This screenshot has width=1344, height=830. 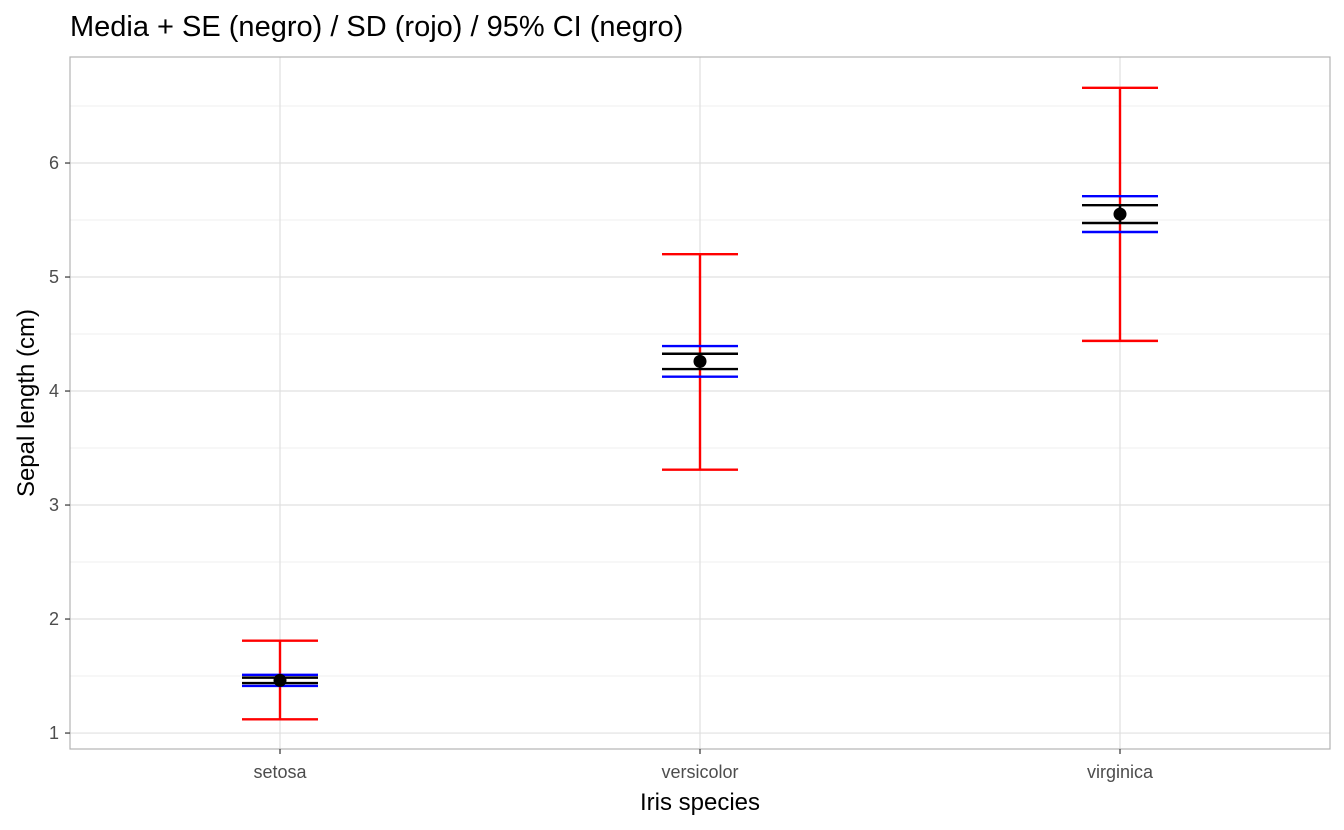 I want to click on x-tick-label-setosa: setosa, so click(x=280, y=772).